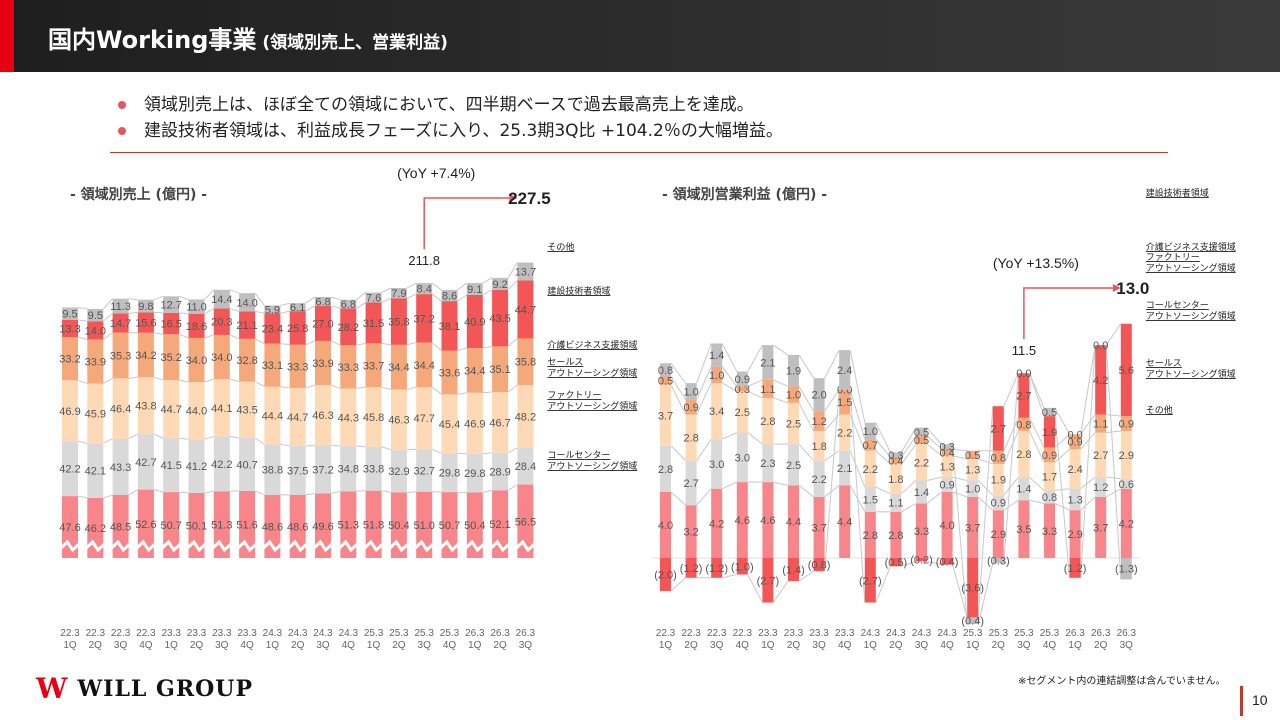 The image size is (1280, 720). What do you see at coordinates (398, 294) in the screenshot?
I see `data-label: 7.9` at bounding box center [398, 294].